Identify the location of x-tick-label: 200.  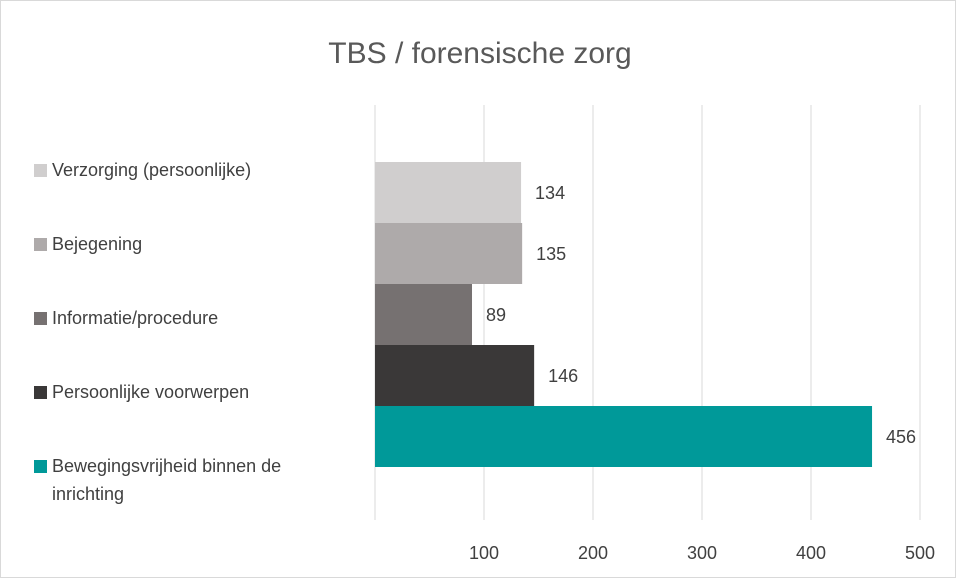
(593, 553).